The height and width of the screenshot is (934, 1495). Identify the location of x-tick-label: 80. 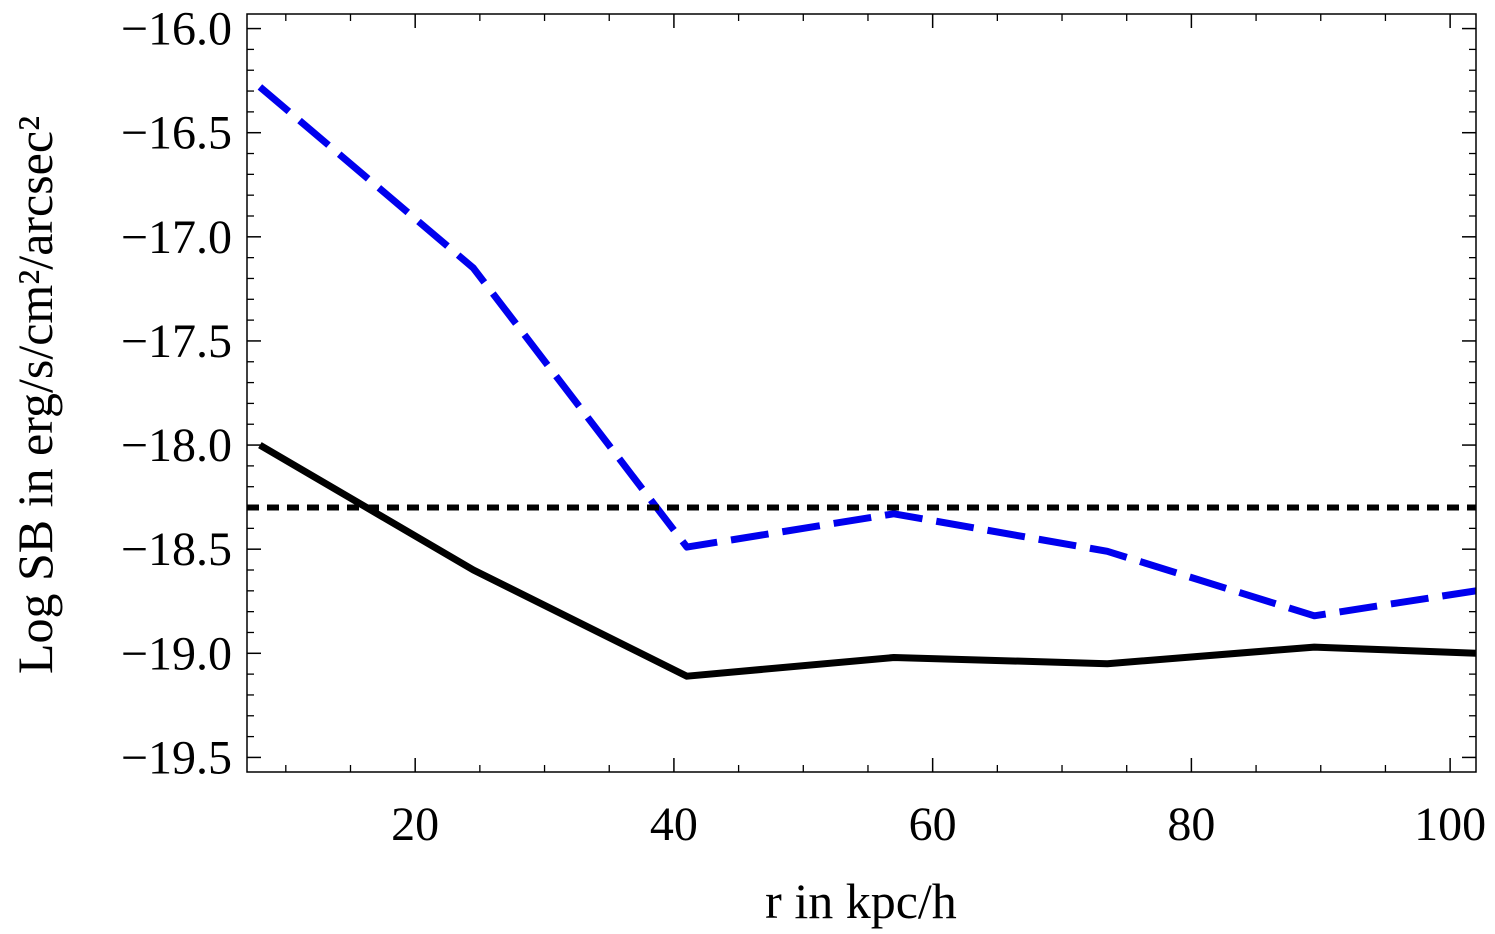
(1191, 824).